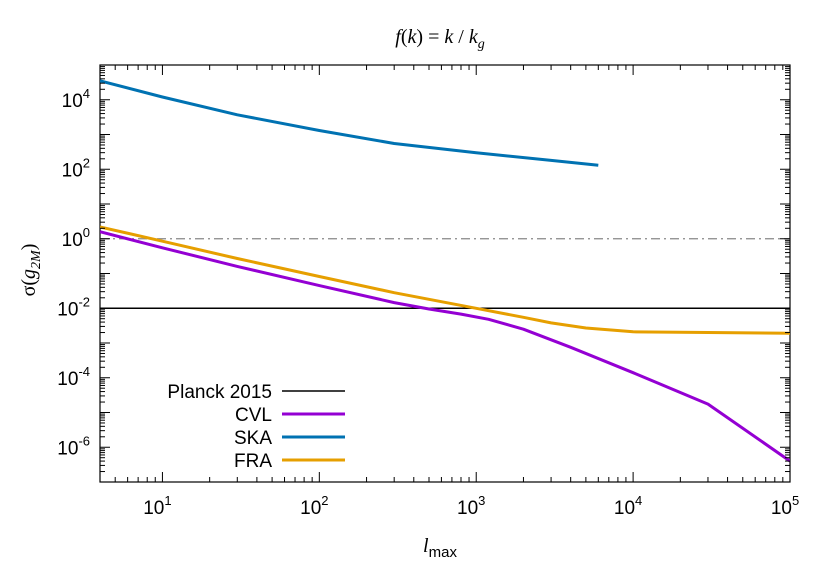 This screenshot has height=580, width=830. What do you see at coordinates (76, 99) in the screenshot?
I see `y-tick-label: 10⁴` at bounding box center [76, 99].